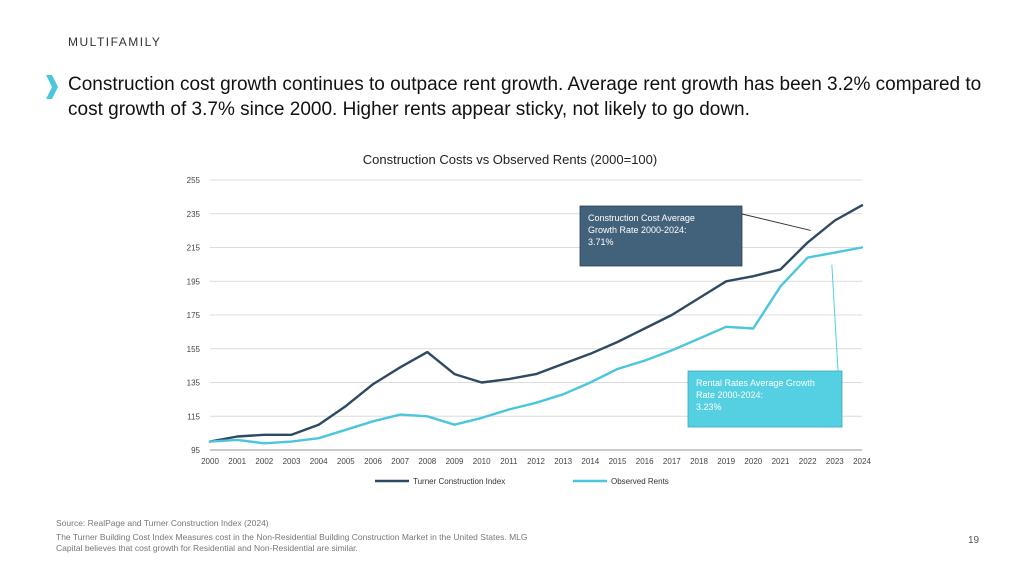  What do you see at coordinates (563, 461) in the screenshot?
I see `x-tick-label: 2013` at bounding box center [563, 461].